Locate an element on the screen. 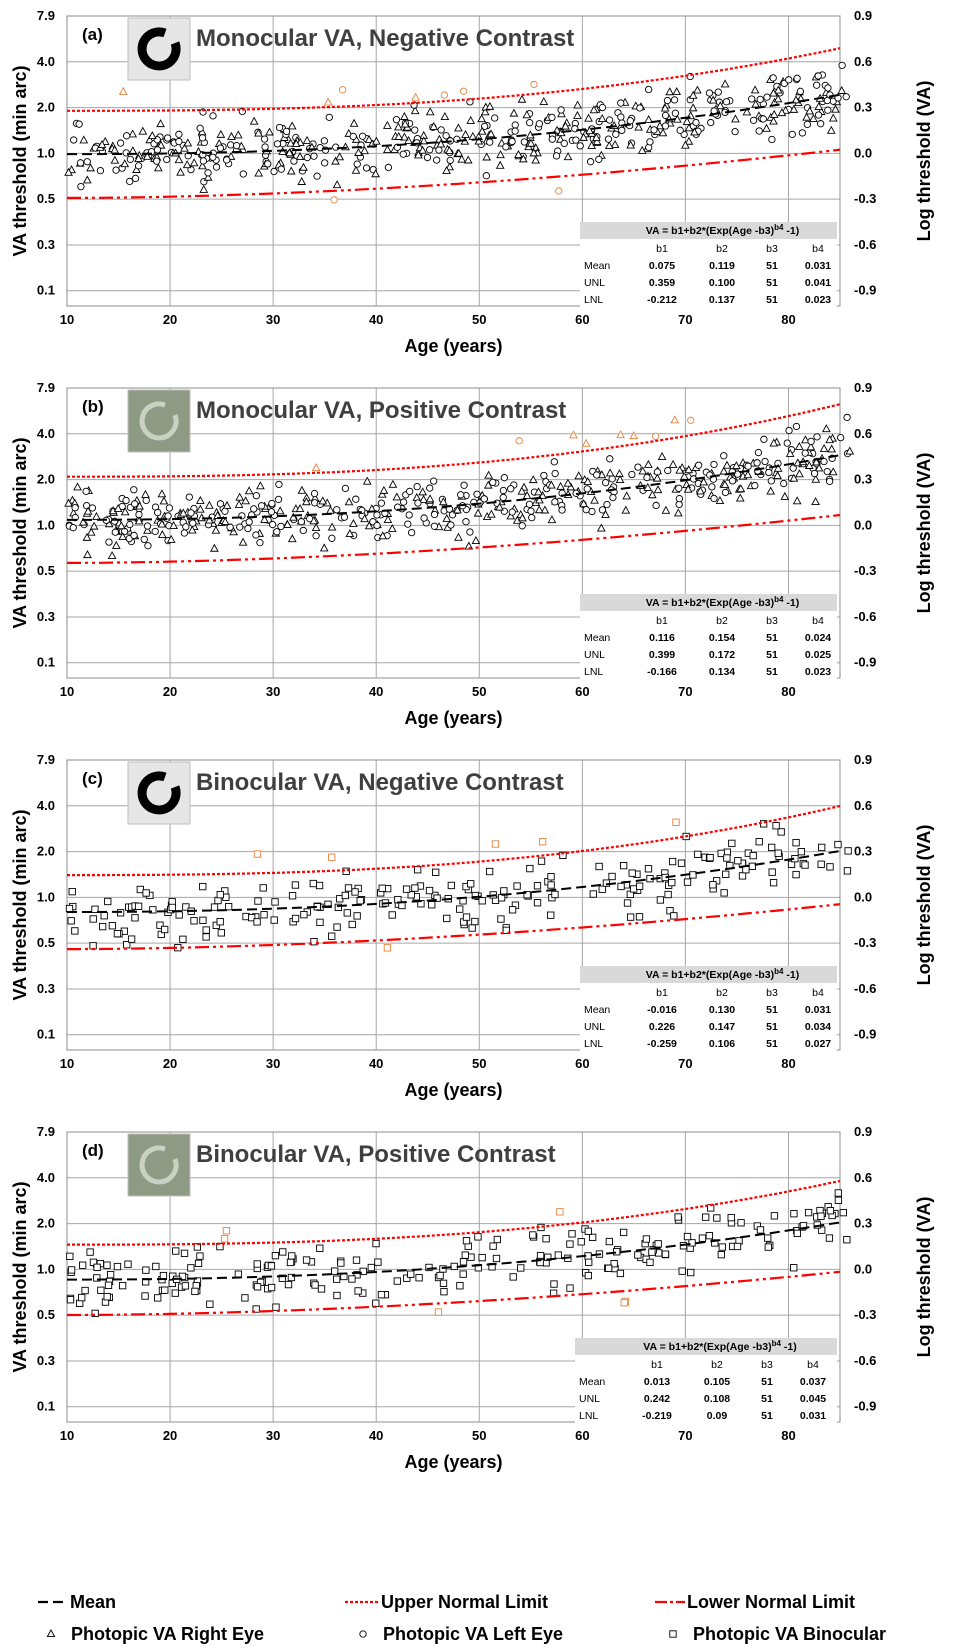 The image size is (956, 1651). x-tick: 40 is located at coordinates (376, 1435).